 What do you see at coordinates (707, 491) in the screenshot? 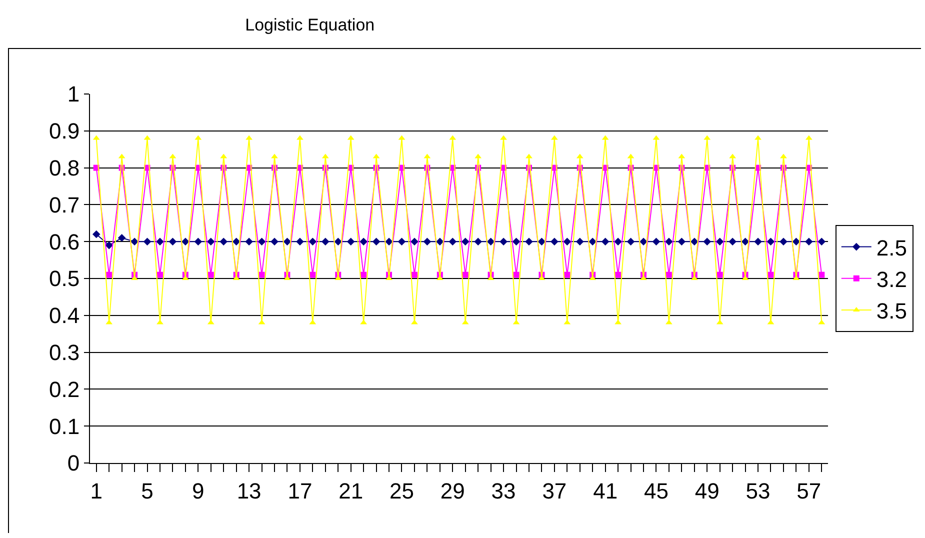
I see `x-tick-label: 49` at bounding box center [707, 491].